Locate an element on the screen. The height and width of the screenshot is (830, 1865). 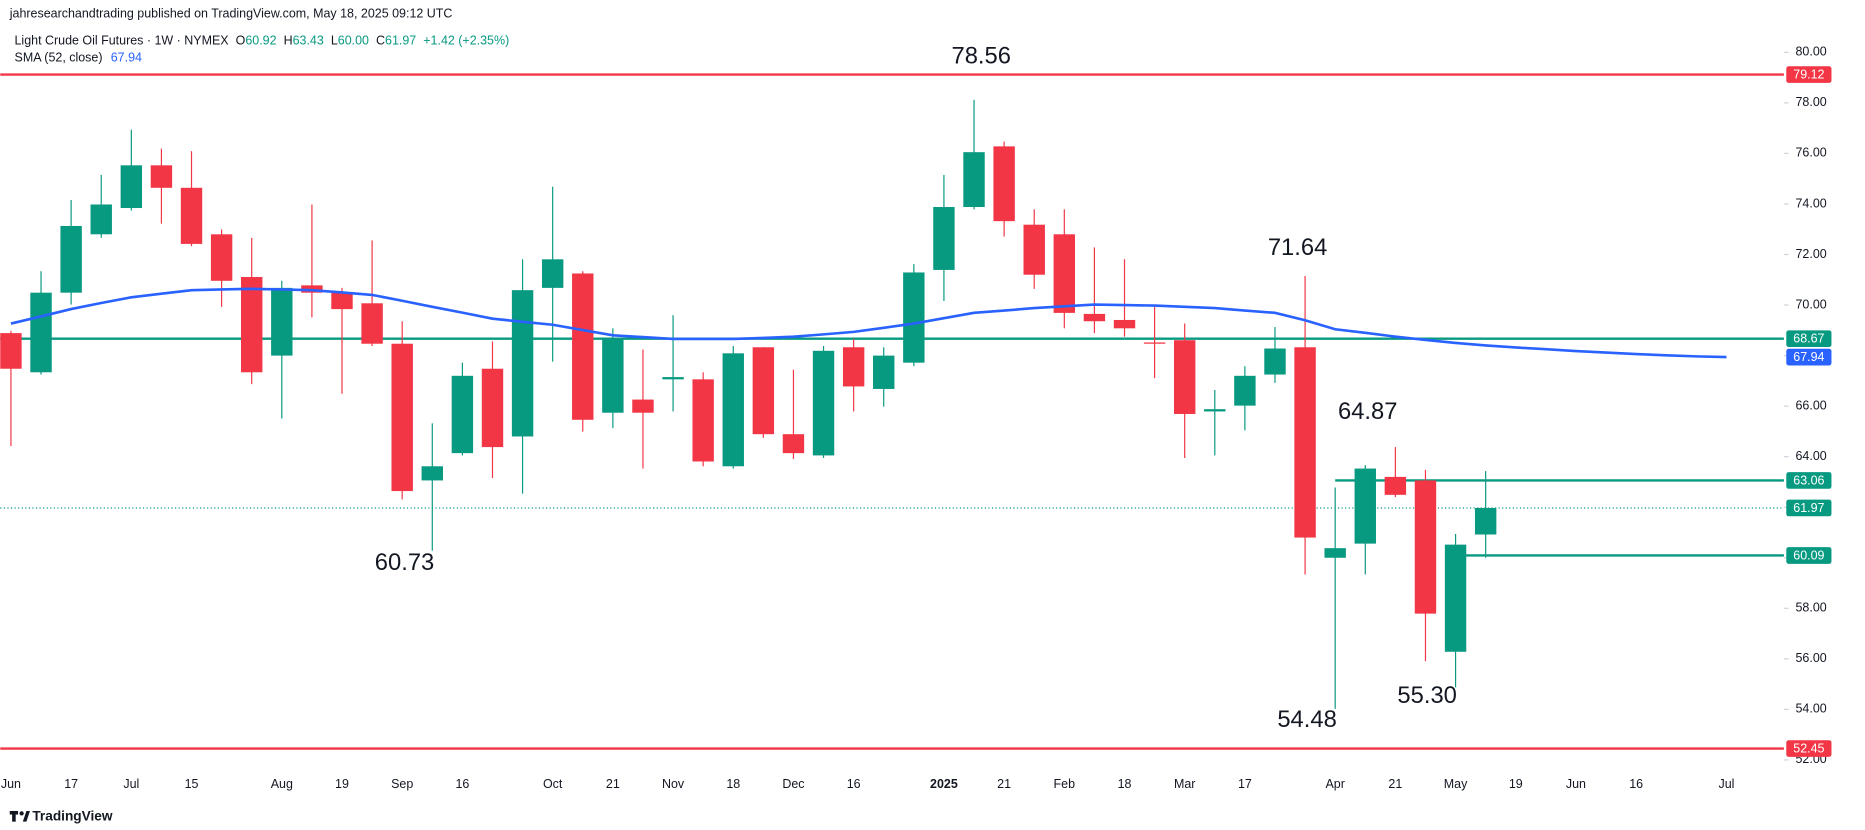
ohlc-value: 60.92 is located at coordinates (260, 41).